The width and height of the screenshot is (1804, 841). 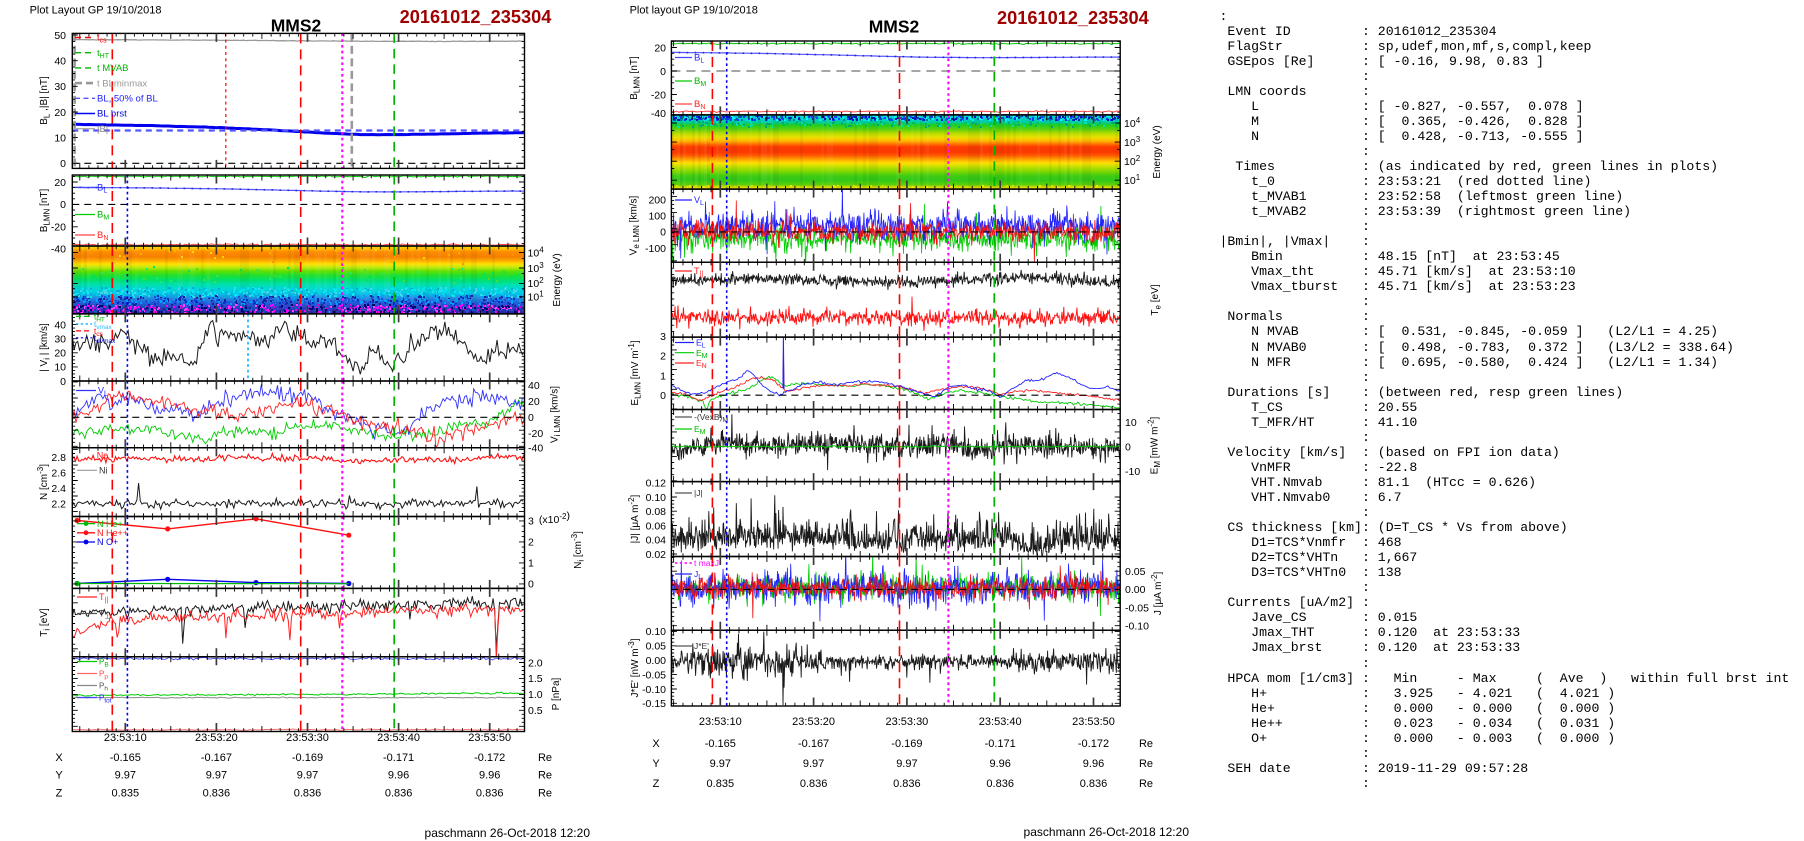 What do you see at coordinates (535, 449) in the screenshot?
I see `svg-text: -40` at bounding box center [535, 449].